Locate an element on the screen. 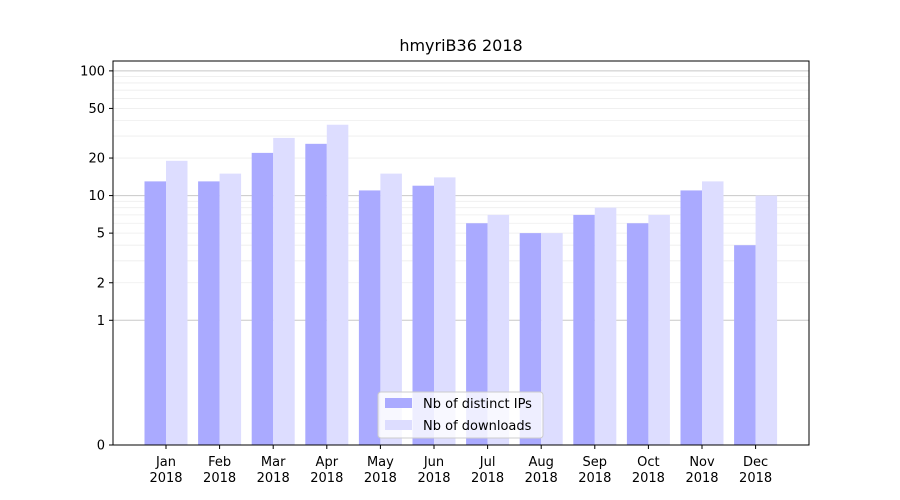 Image resolution: width=900 pixels, height=500 pixels. x-tick-label: May 2018 is located at coordinates (380, 470).